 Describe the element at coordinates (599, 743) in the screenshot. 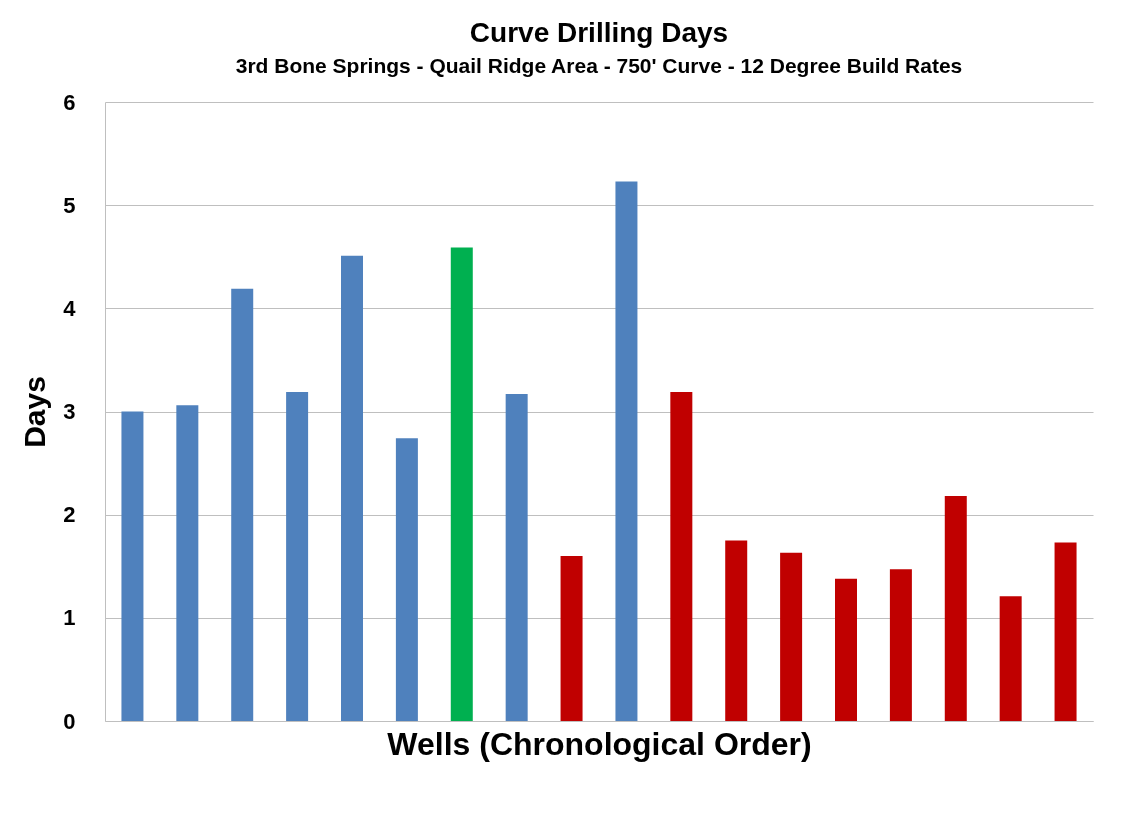

I see `x-axis-title: Wells (Chronological Order)` at that location.